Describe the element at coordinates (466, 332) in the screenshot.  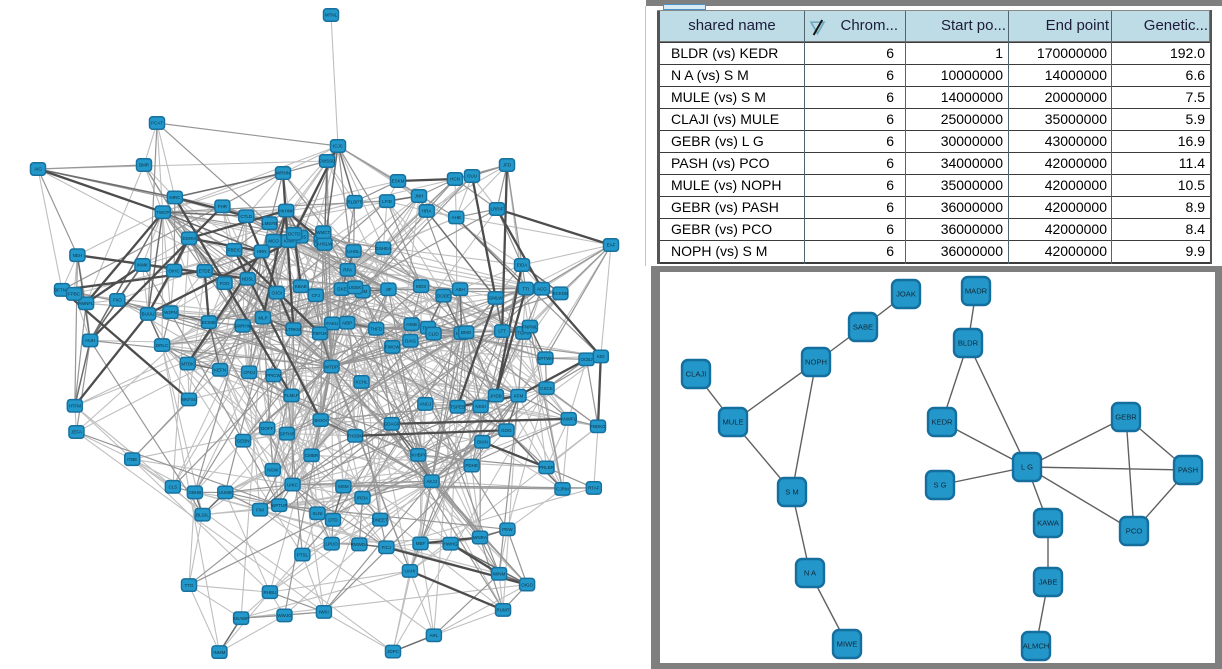
I see `svg-text: BMO` at that location.